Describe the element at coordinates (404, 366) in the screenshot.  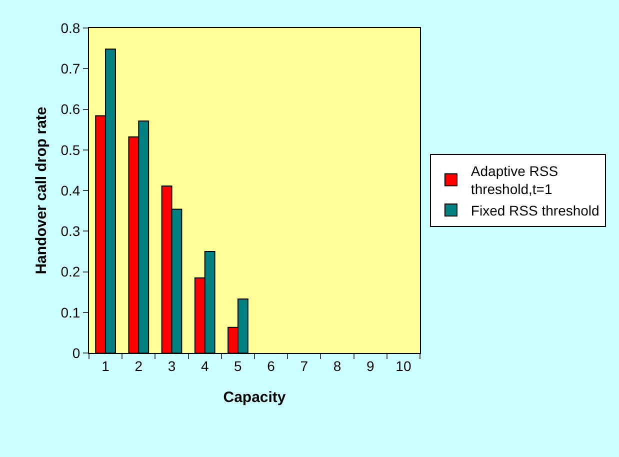
I see `x-tick-label: 10` at that location.